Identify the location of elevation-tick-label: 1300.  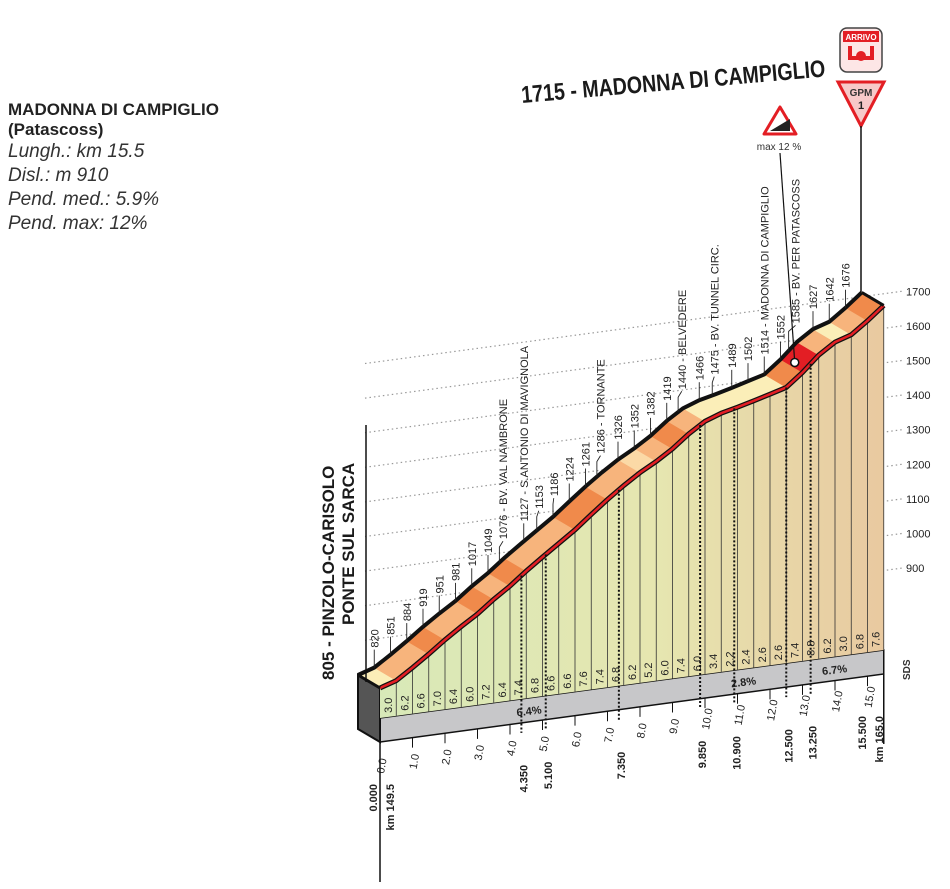
(918, 431).